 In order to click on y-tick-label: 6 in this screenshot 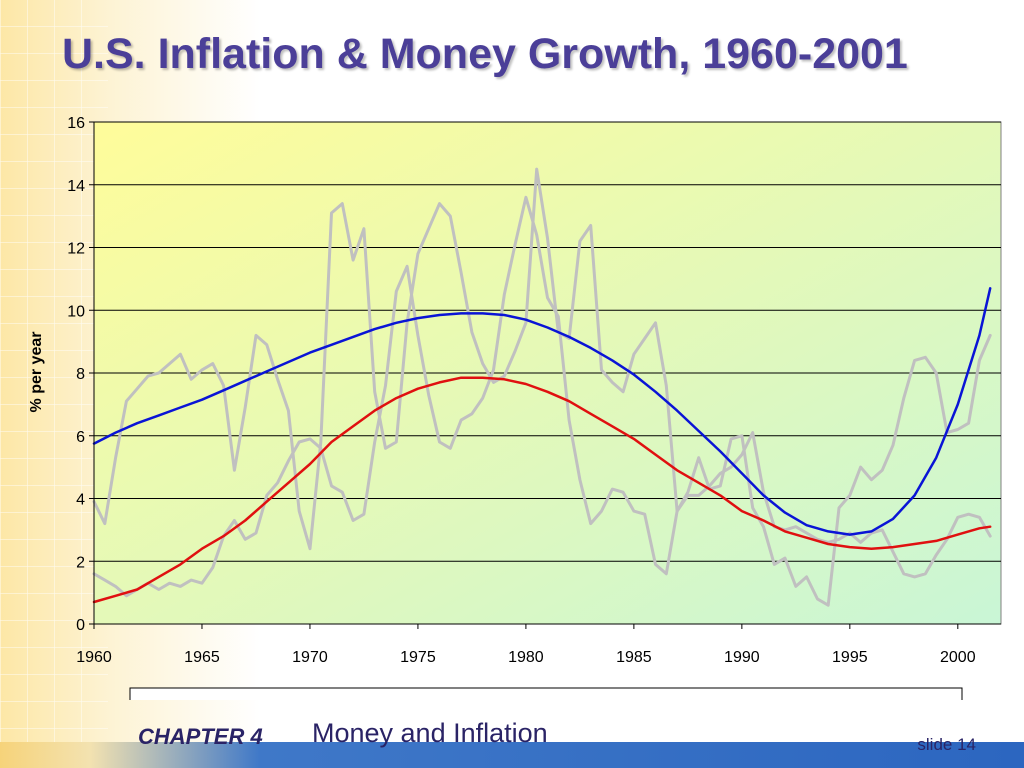, I will do `click(80, 437)`.